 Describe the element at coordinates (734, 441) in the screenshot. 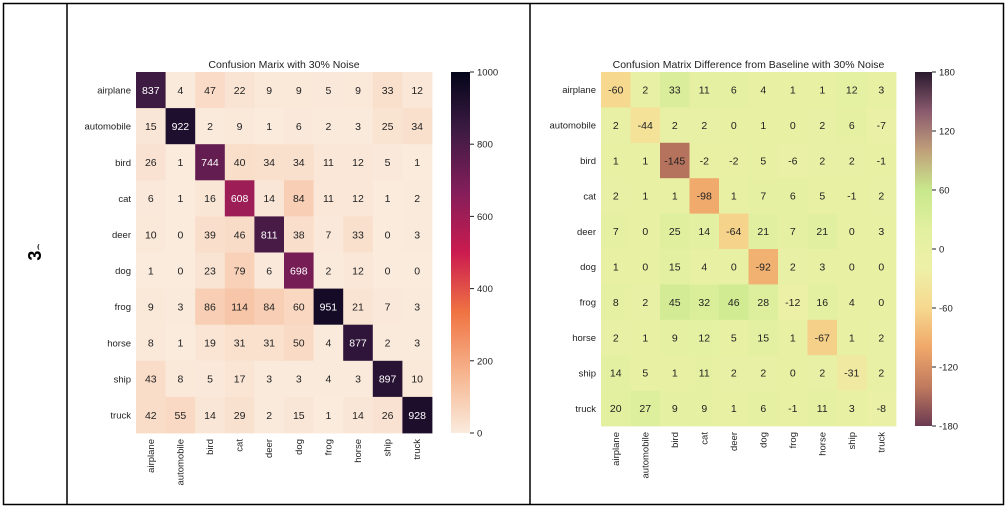

I see `x-tick-label: deer` at that location.